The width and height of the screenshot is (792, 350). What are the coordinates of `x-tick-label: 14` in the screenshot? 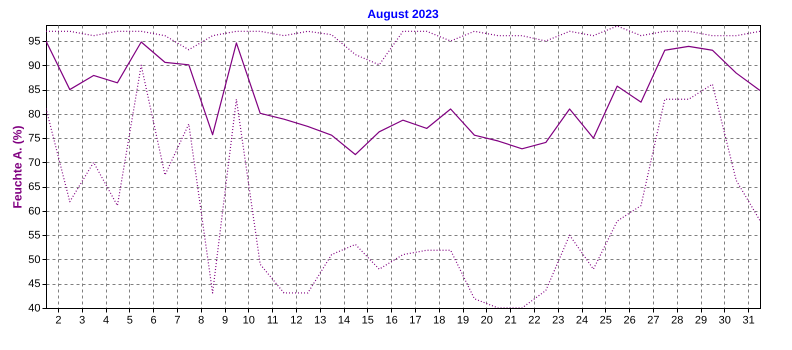 It's located at (344, 320).